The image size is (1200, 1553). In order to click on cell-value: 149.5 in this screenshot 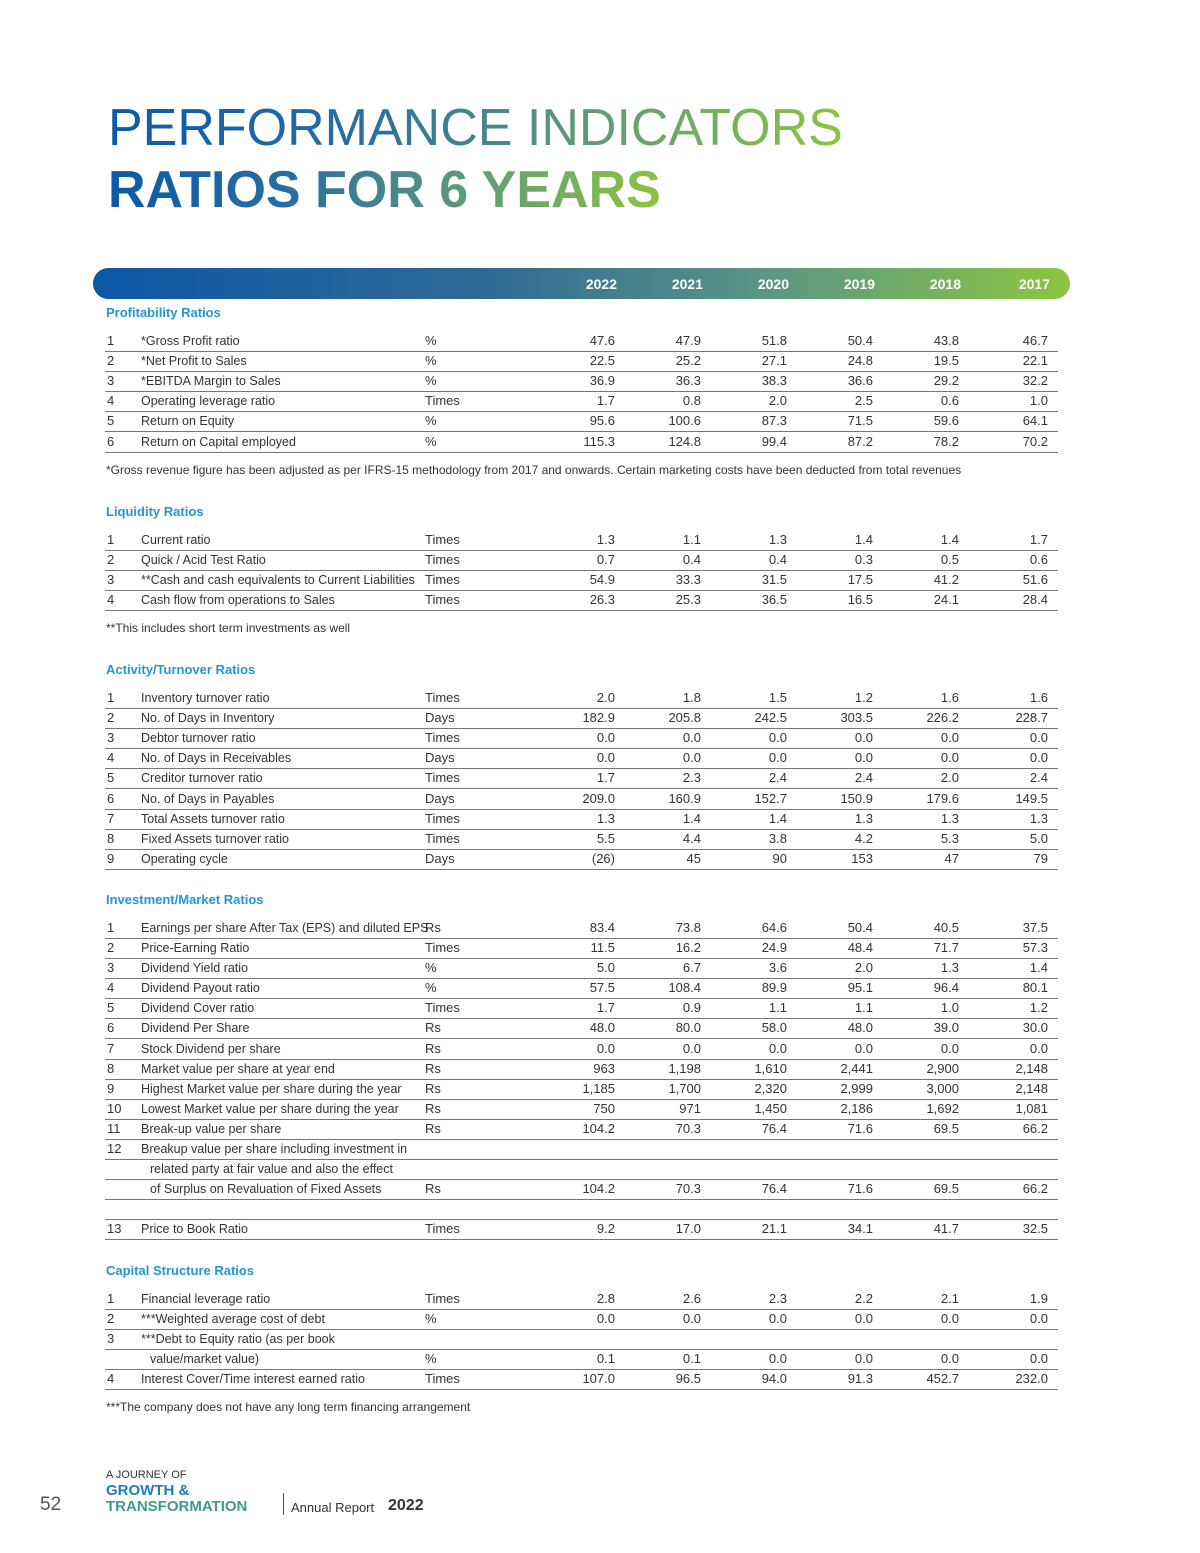, I will do `click(1031, 798)`.